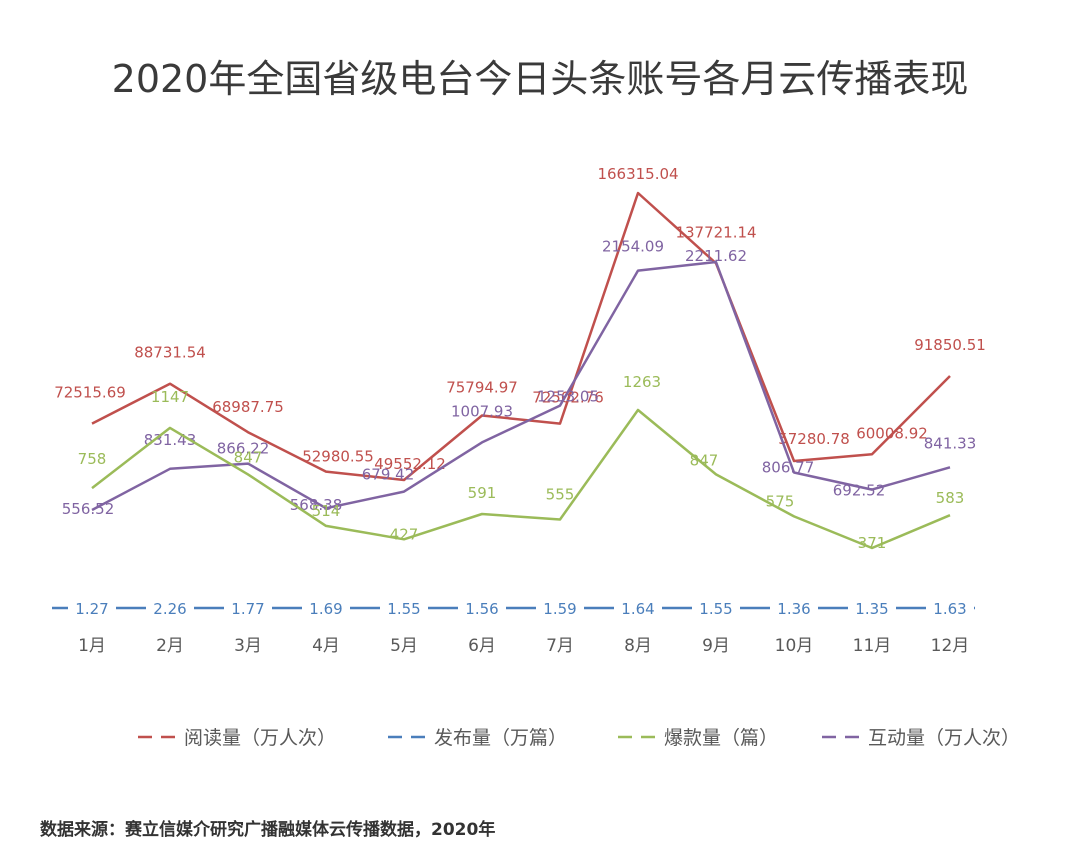  Describe the element at coordinates (248, 646) in the screenshot. I see `x-tick-label: 3月` at that location.